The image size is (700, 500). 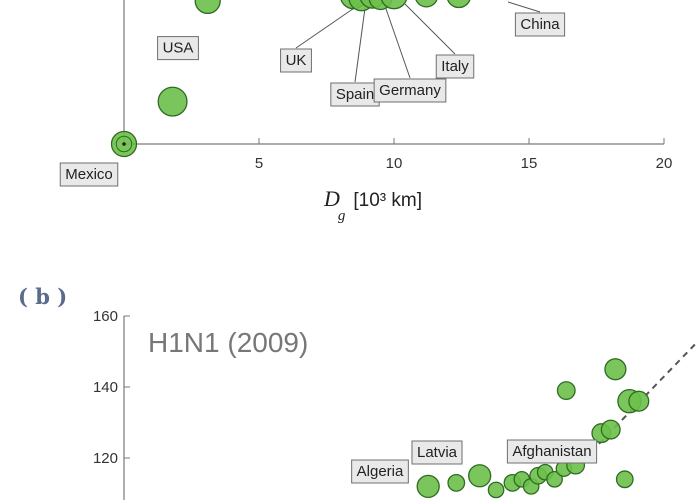 I want to click on panel-a-tag-label-germany: Germany, so click(x=410, y=90).